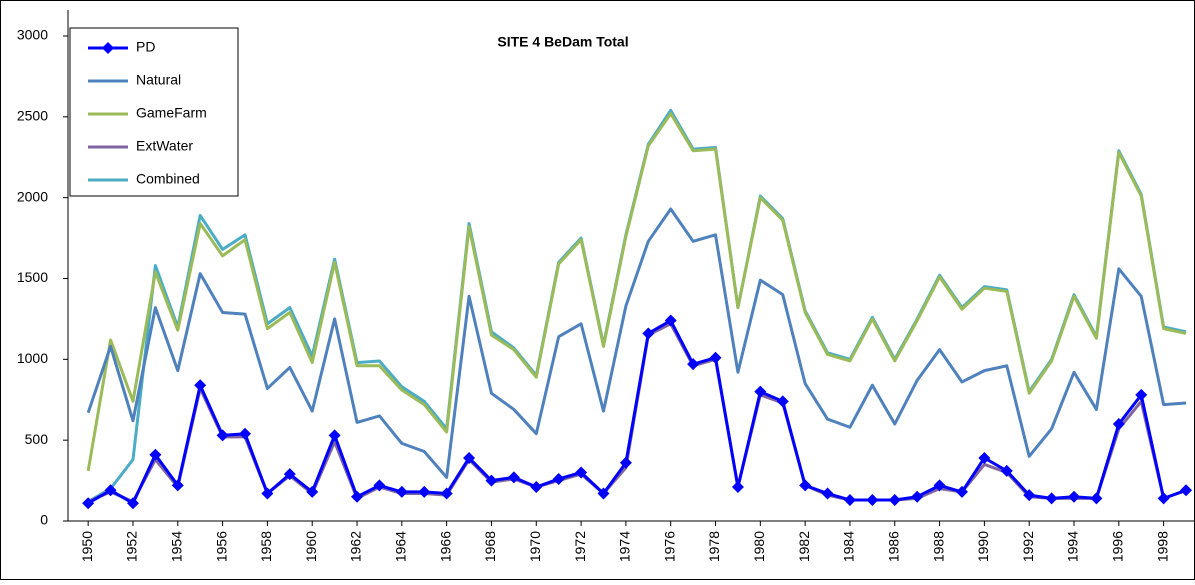  What do you see at coordinates (1028, 546) in the screenshot?
I see `x-tick-label: 1992` at bounding box center [1028, 546].